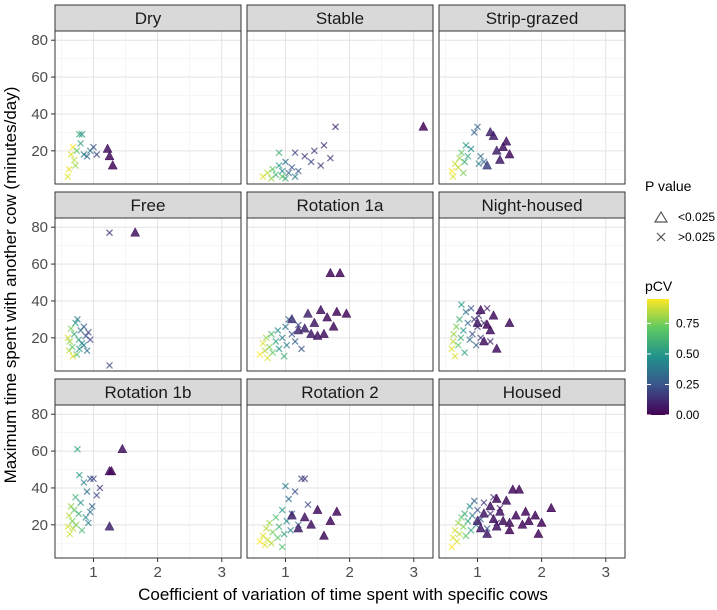 This screenshot has height=610, width=717. Describe the element at coordinates (532, 18) in the screenshot. I see `facet-title: Strip-grazed` at that location.